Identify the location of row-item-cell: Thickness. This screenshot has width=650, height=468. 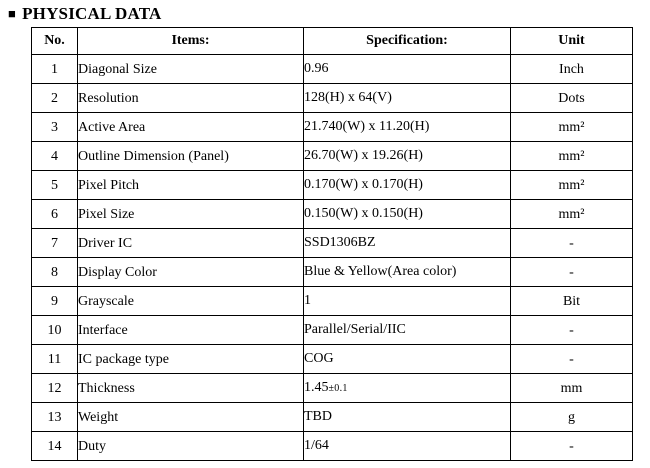
(190, 388).